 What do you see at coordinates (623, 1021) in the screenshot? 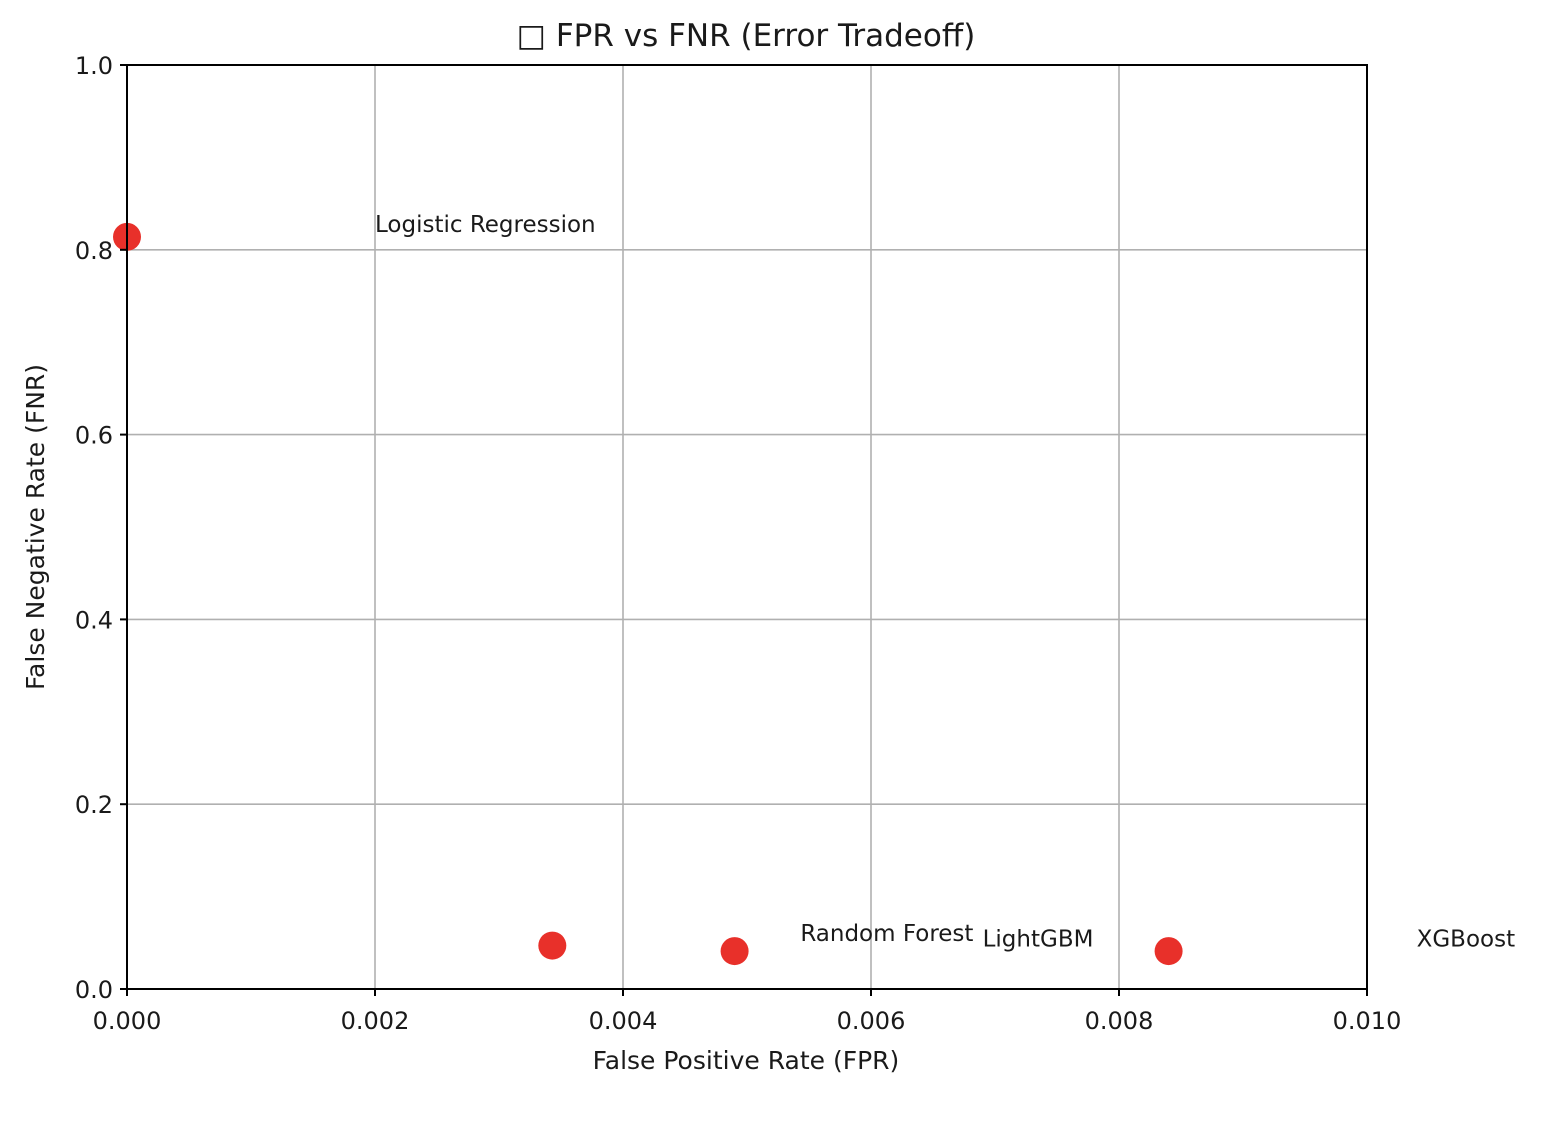
I see `x-tick-label: 0.004` at bounding box center [623, 1021].